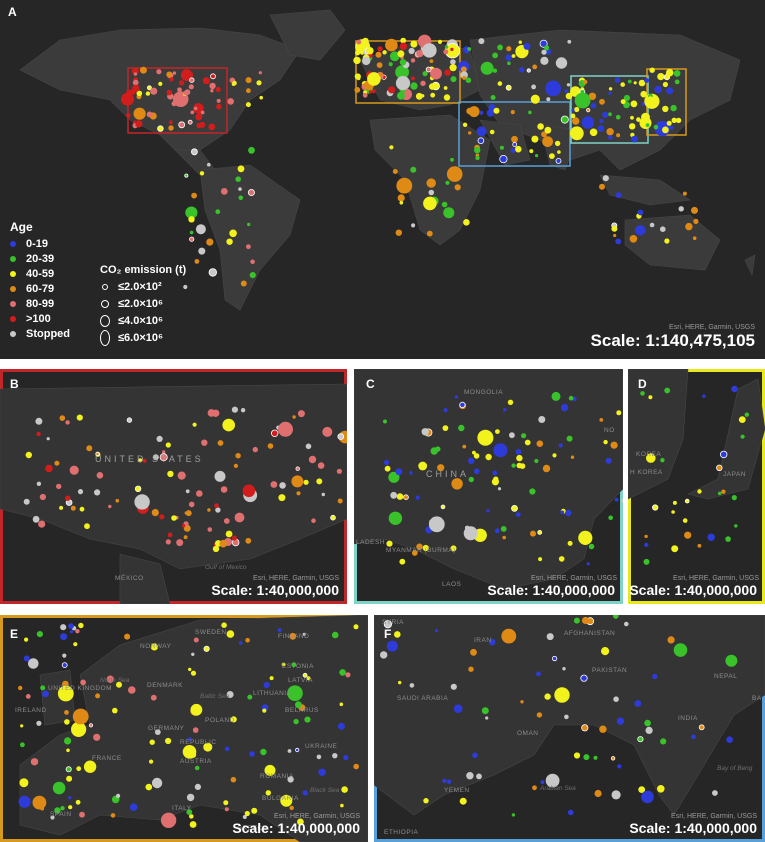 This screenshot has width=765, height=842. What do you see at coordinates (252, 828) in the screenshot?
I see `place-greece: GREECE` at bounding box center [252, 828].